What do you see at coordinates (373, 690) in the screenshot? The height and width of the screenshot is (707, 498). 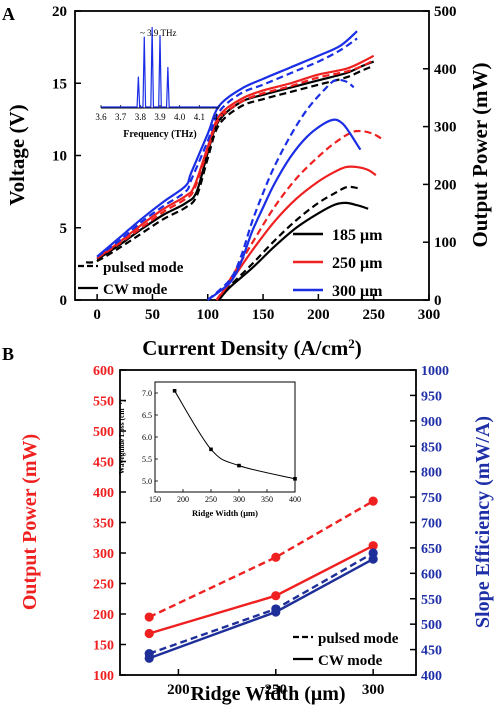 I see `panel-b-x-tick-label: 300` at bounding box center [373, 690].